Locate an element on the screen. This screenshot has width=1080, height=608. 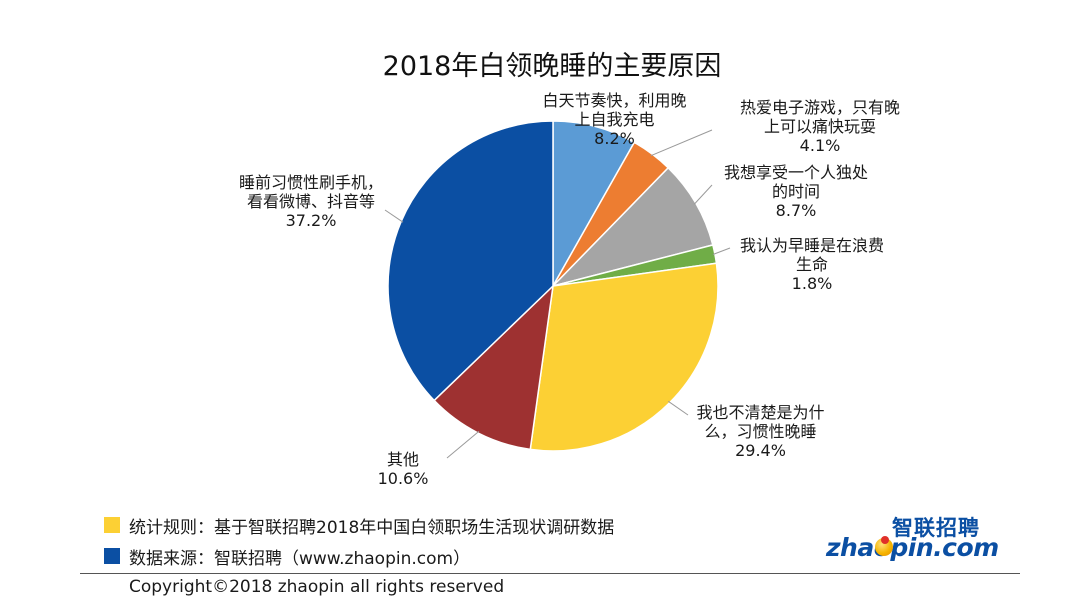
slice-label-1: 热爱电子游戏，只有晚 上可以痛快玩耍 4.1% is located at coordinates (820, 126).